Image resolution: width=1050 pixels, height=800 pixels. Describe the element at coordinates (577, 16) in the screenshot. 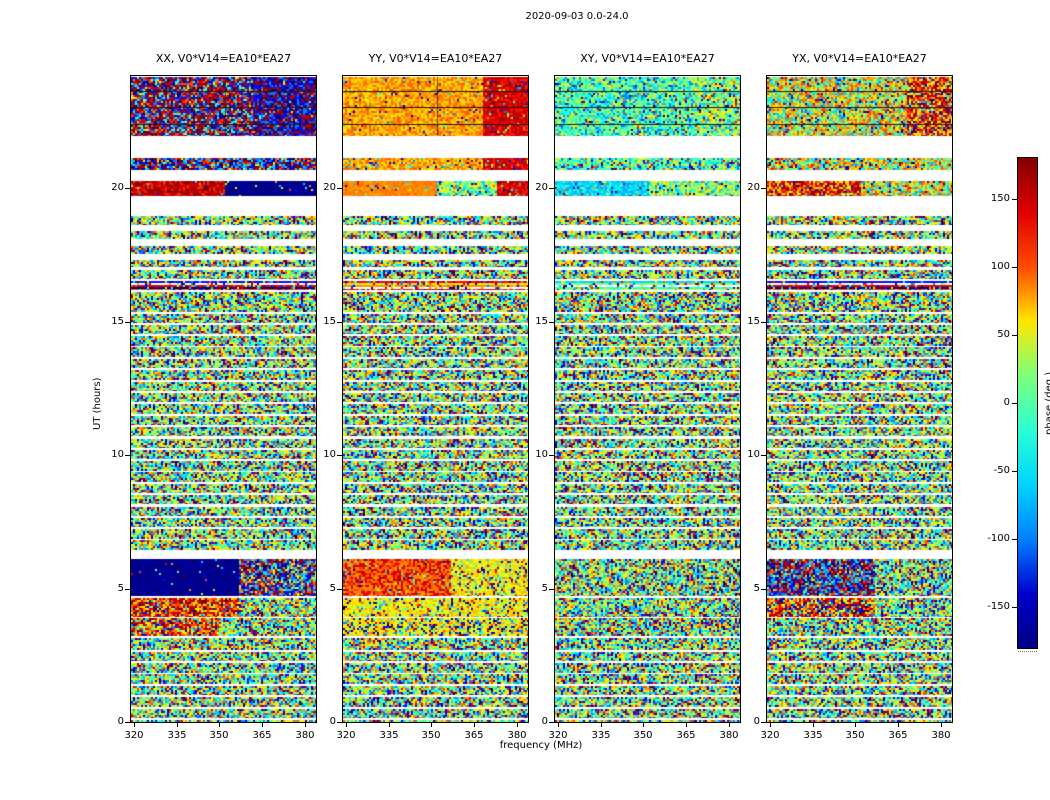

I see `figure-title: 2020-09-03 0.0-24.0` at that location.